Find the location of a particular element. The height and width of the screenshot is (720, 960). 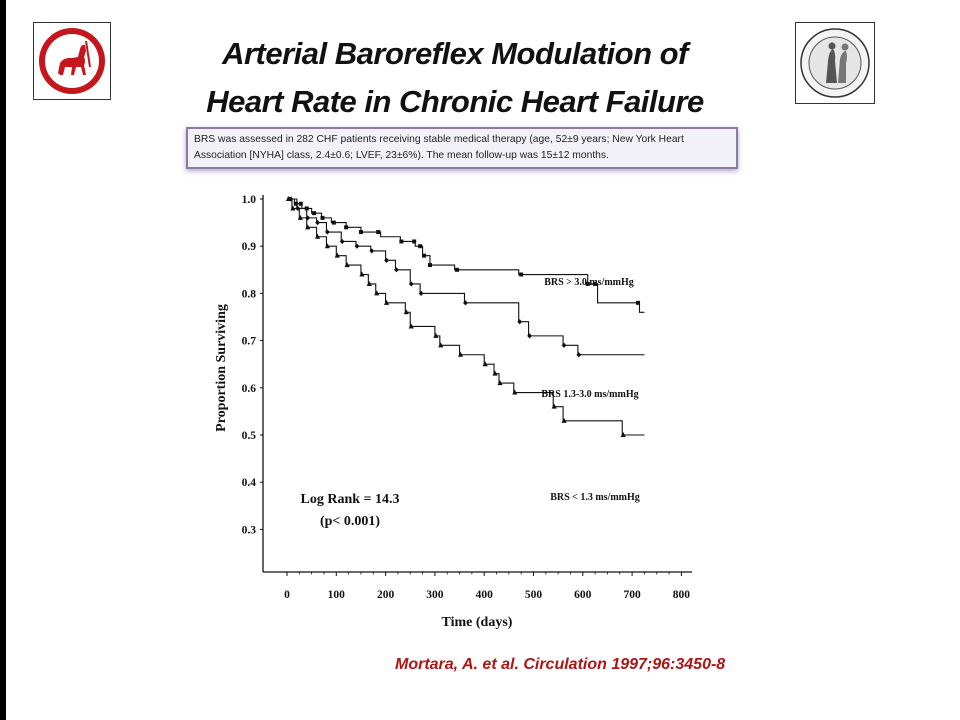

title-line-1: Arterial Baroreflex Modulation of is located at coordinates (455, 53).